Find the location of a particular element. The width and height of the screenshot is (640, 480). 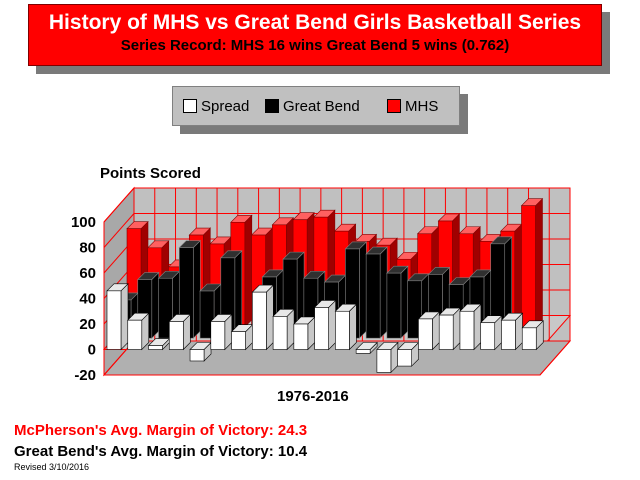

mhs-margin-text: McPherson's Avg. Margin of Victory: 24.3 is located at coordinates (161, 430).